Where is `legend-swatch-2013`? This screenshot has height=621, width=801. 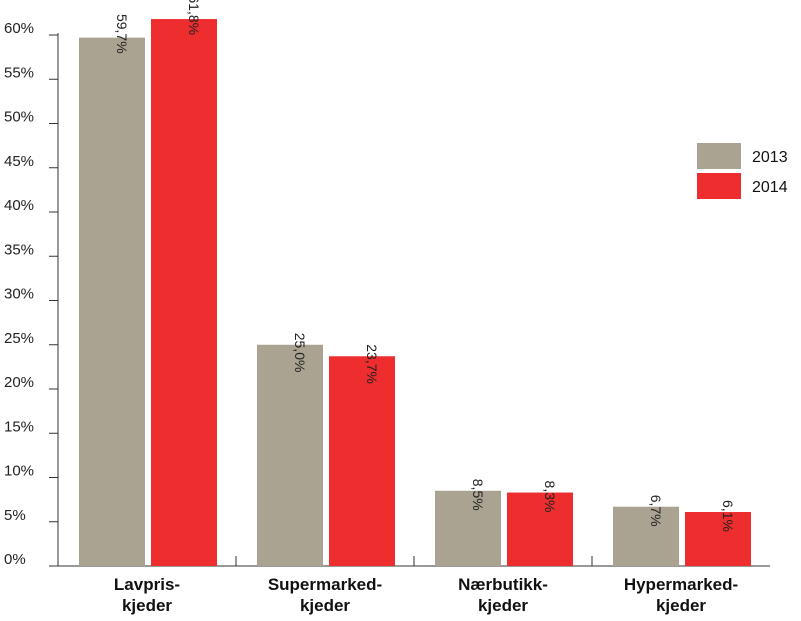
legend-swatch-2013 is located at coordinates (719, 156).